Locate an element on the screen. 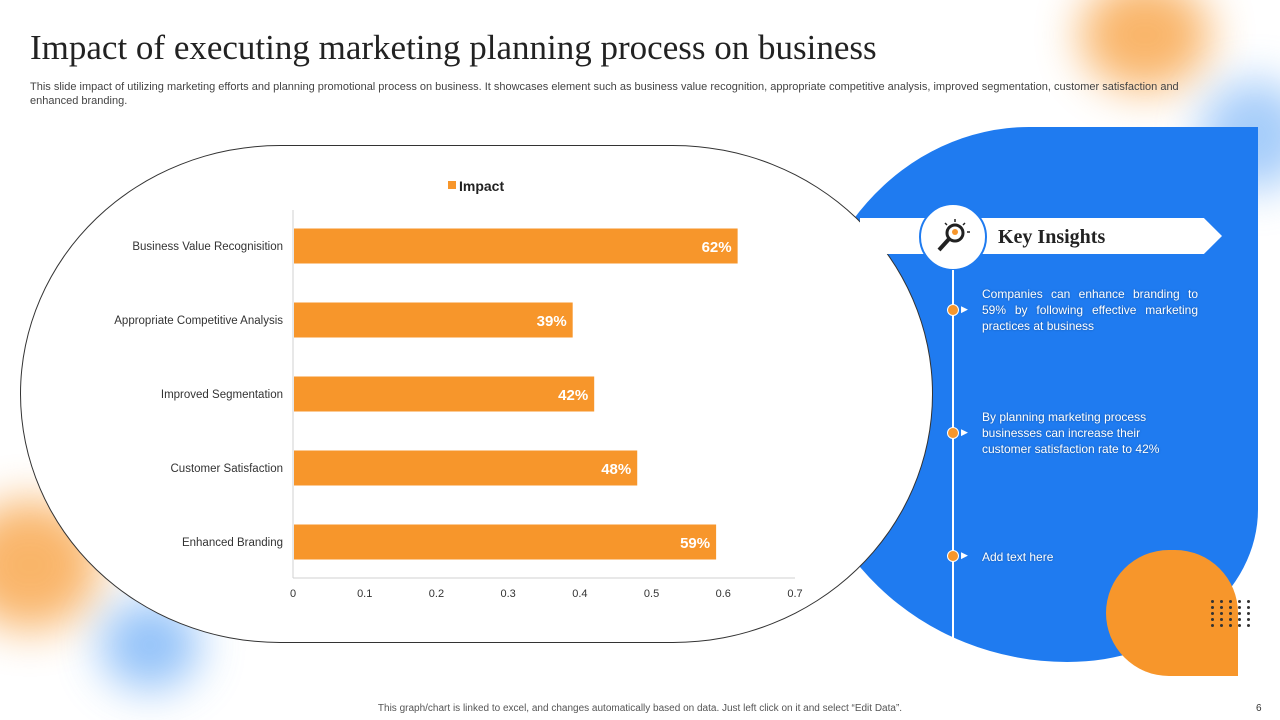 The image size is (1280, 720). bar-data-label: 48% is located at coordinates (616, 469).